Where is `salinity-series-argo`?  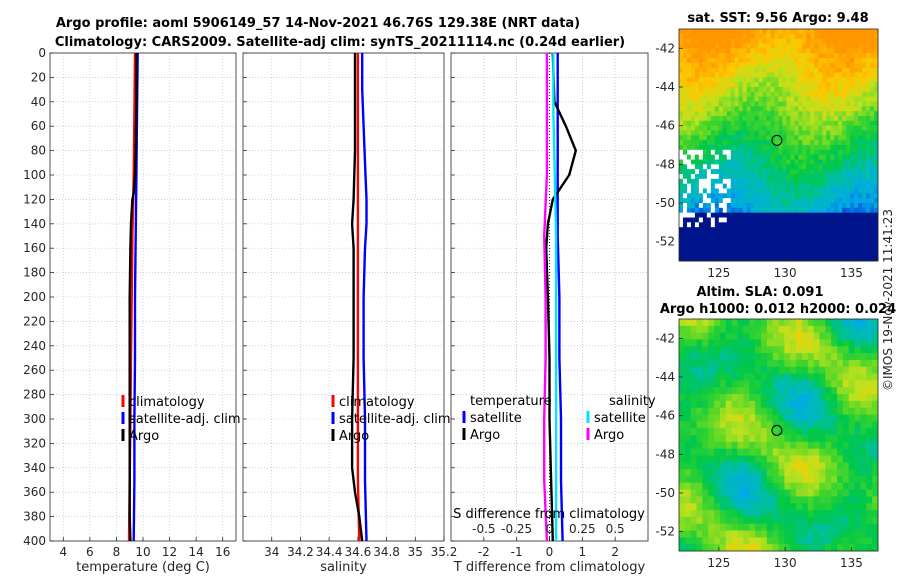
salinity-series-argo is located at coordinates (357, 297).